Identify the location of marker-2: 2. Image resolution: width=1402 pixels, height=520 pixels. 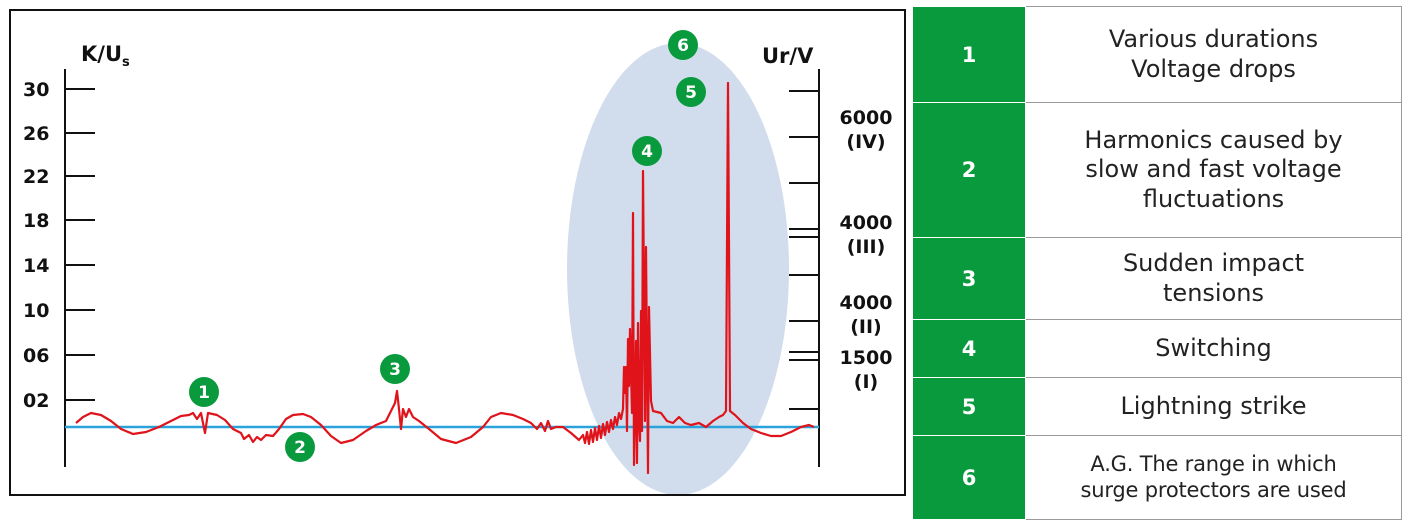
(300, 447).